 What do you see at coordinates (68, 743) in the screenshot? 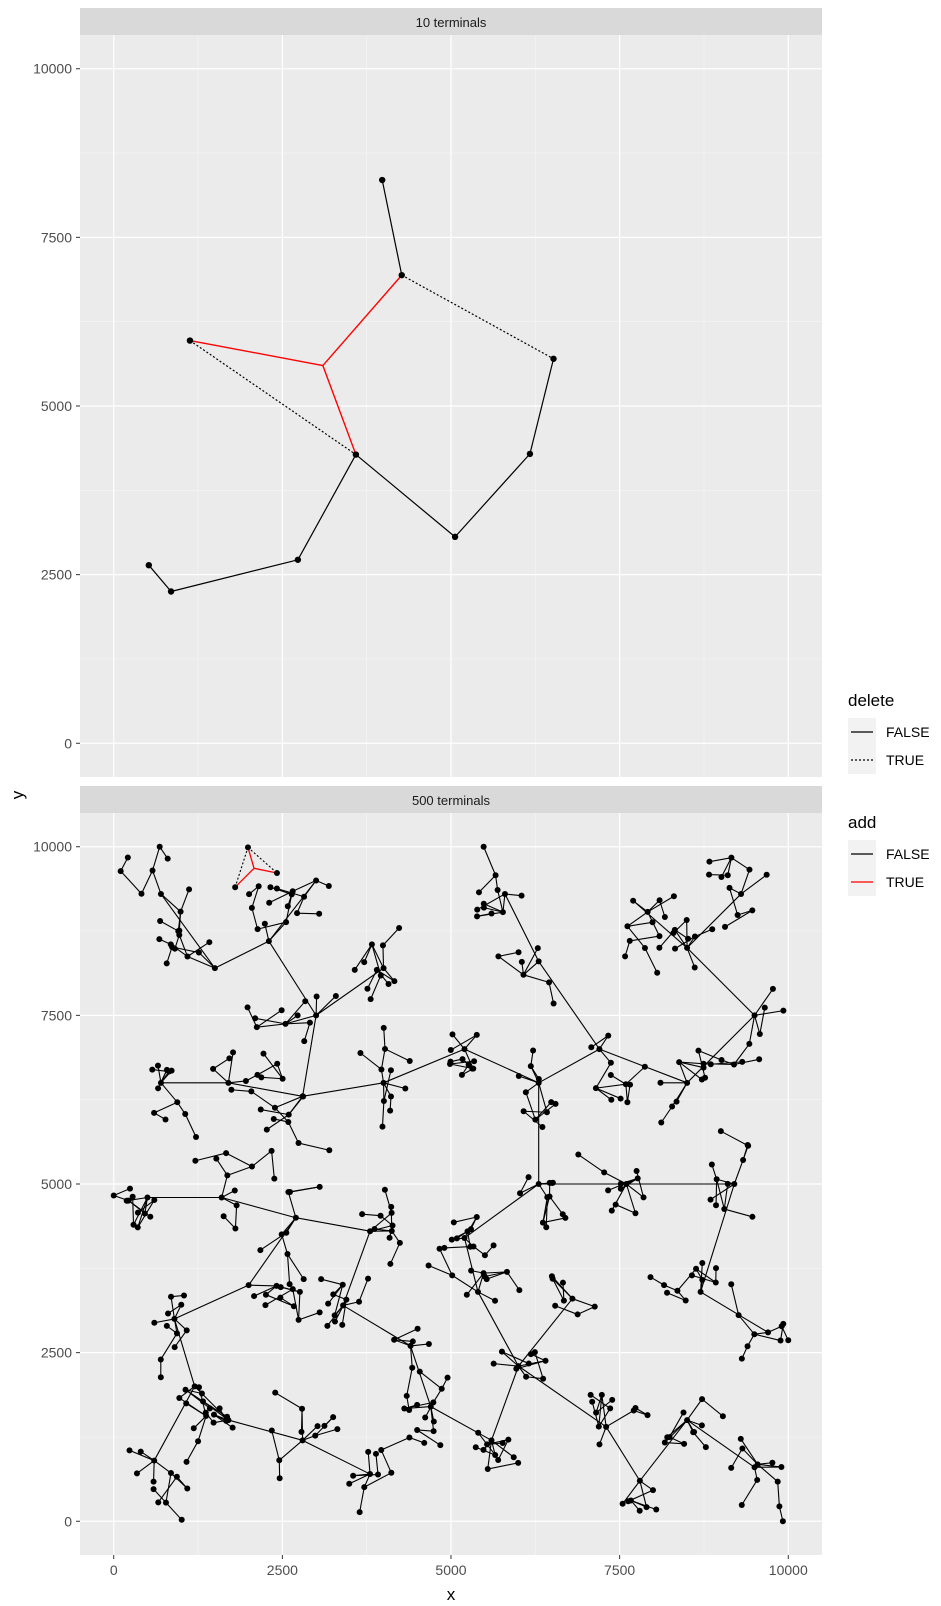
I see `y-tick-label: 0` at bounding box center [68, 743].